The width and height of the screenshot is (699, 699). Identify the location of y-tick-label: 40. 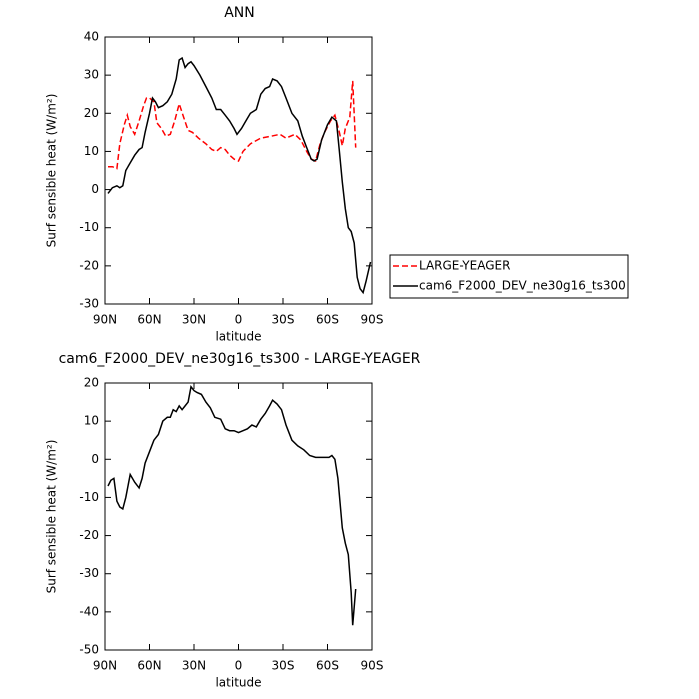
(91, 37).